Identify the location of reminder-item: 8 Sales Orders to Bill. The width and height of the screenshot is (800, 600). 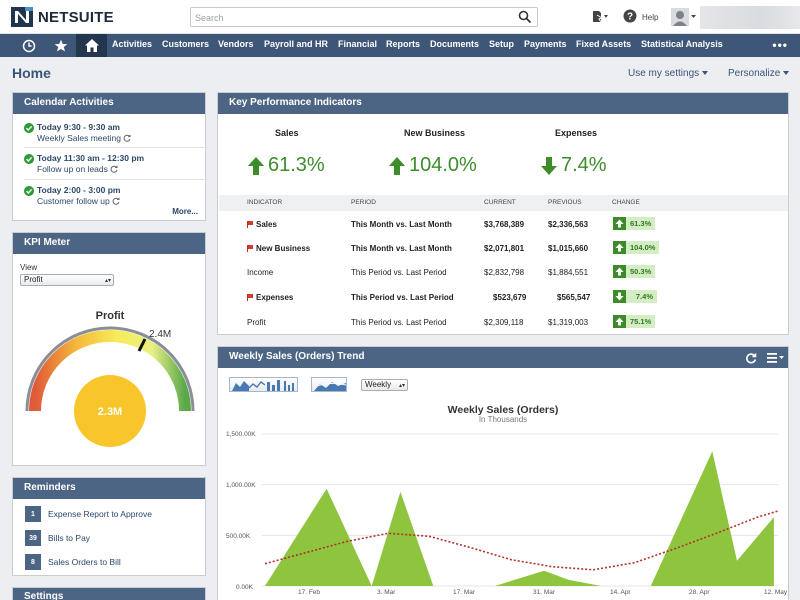
(73, 562).